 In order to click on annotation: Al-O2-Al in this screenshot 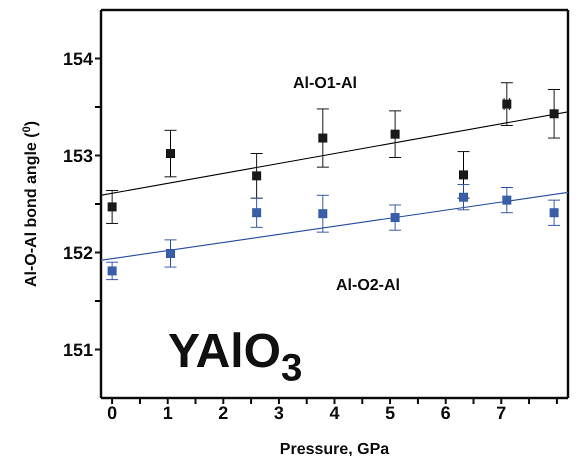, I will do `click(368, 285)`.